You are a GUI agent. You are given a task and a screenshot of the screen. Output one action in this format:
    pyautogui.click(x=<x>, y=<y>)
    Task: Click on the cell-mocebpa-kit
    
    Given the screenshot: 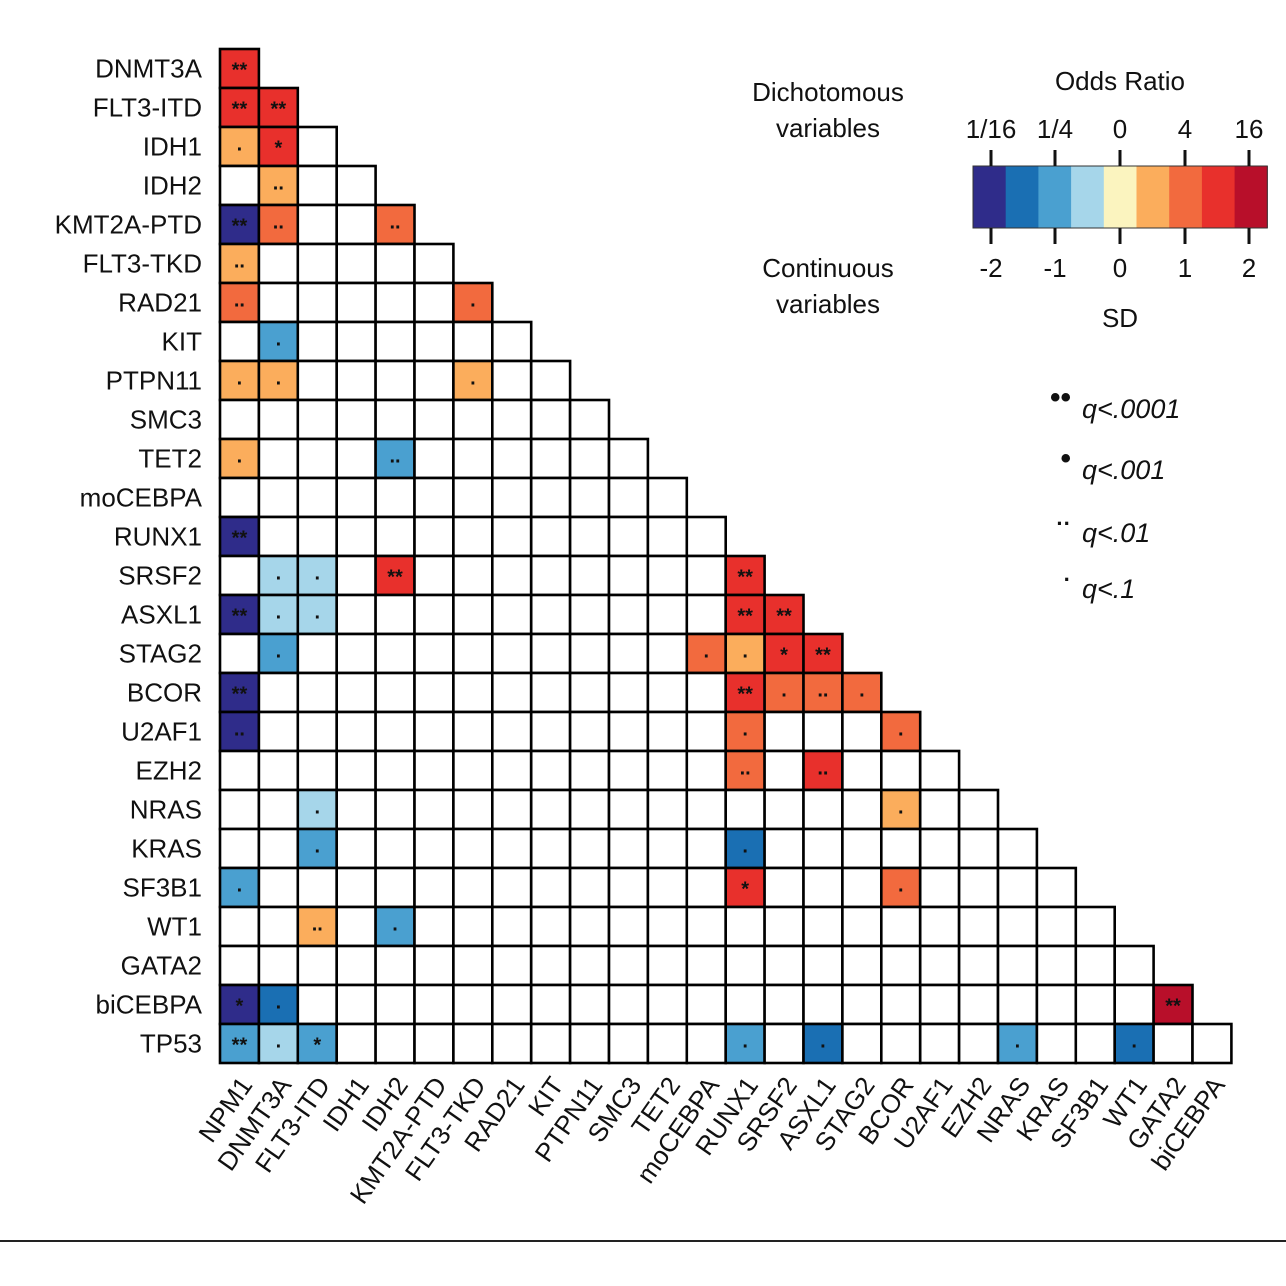 What is the action you would take?
    pyautogui.click(x=550, y=497)
    